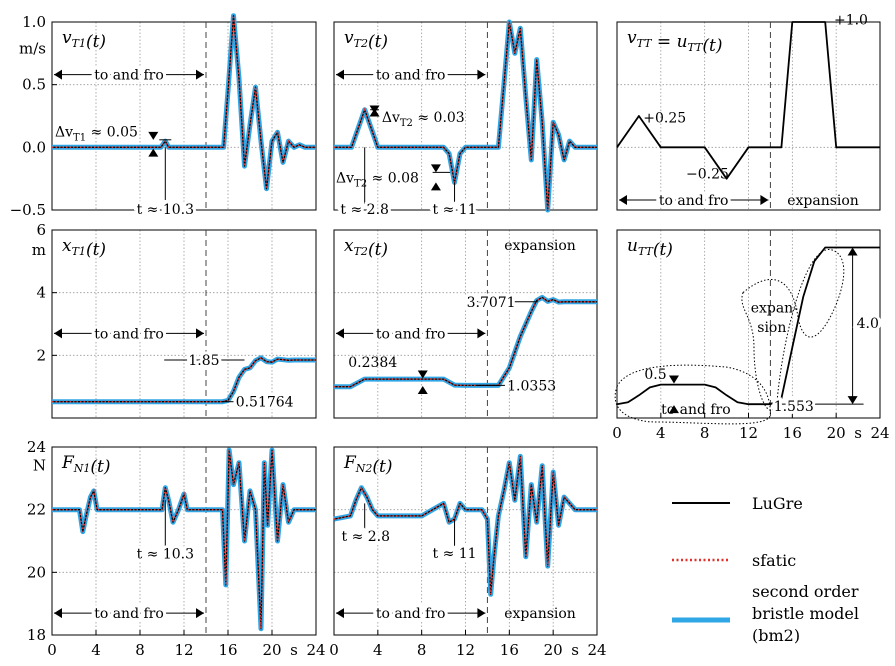 This screenshot has height=666, width=895. What do you see at coordinates (696, 47) in the screenshot?
I see `panel-title-subscript: TT` at bounding box center [696, 47].